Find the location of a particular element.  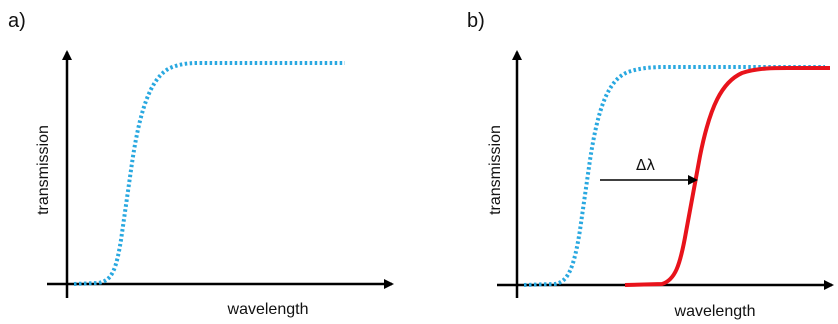

panel-b-shift-label: Δλ is located at coordinates (645, 165).